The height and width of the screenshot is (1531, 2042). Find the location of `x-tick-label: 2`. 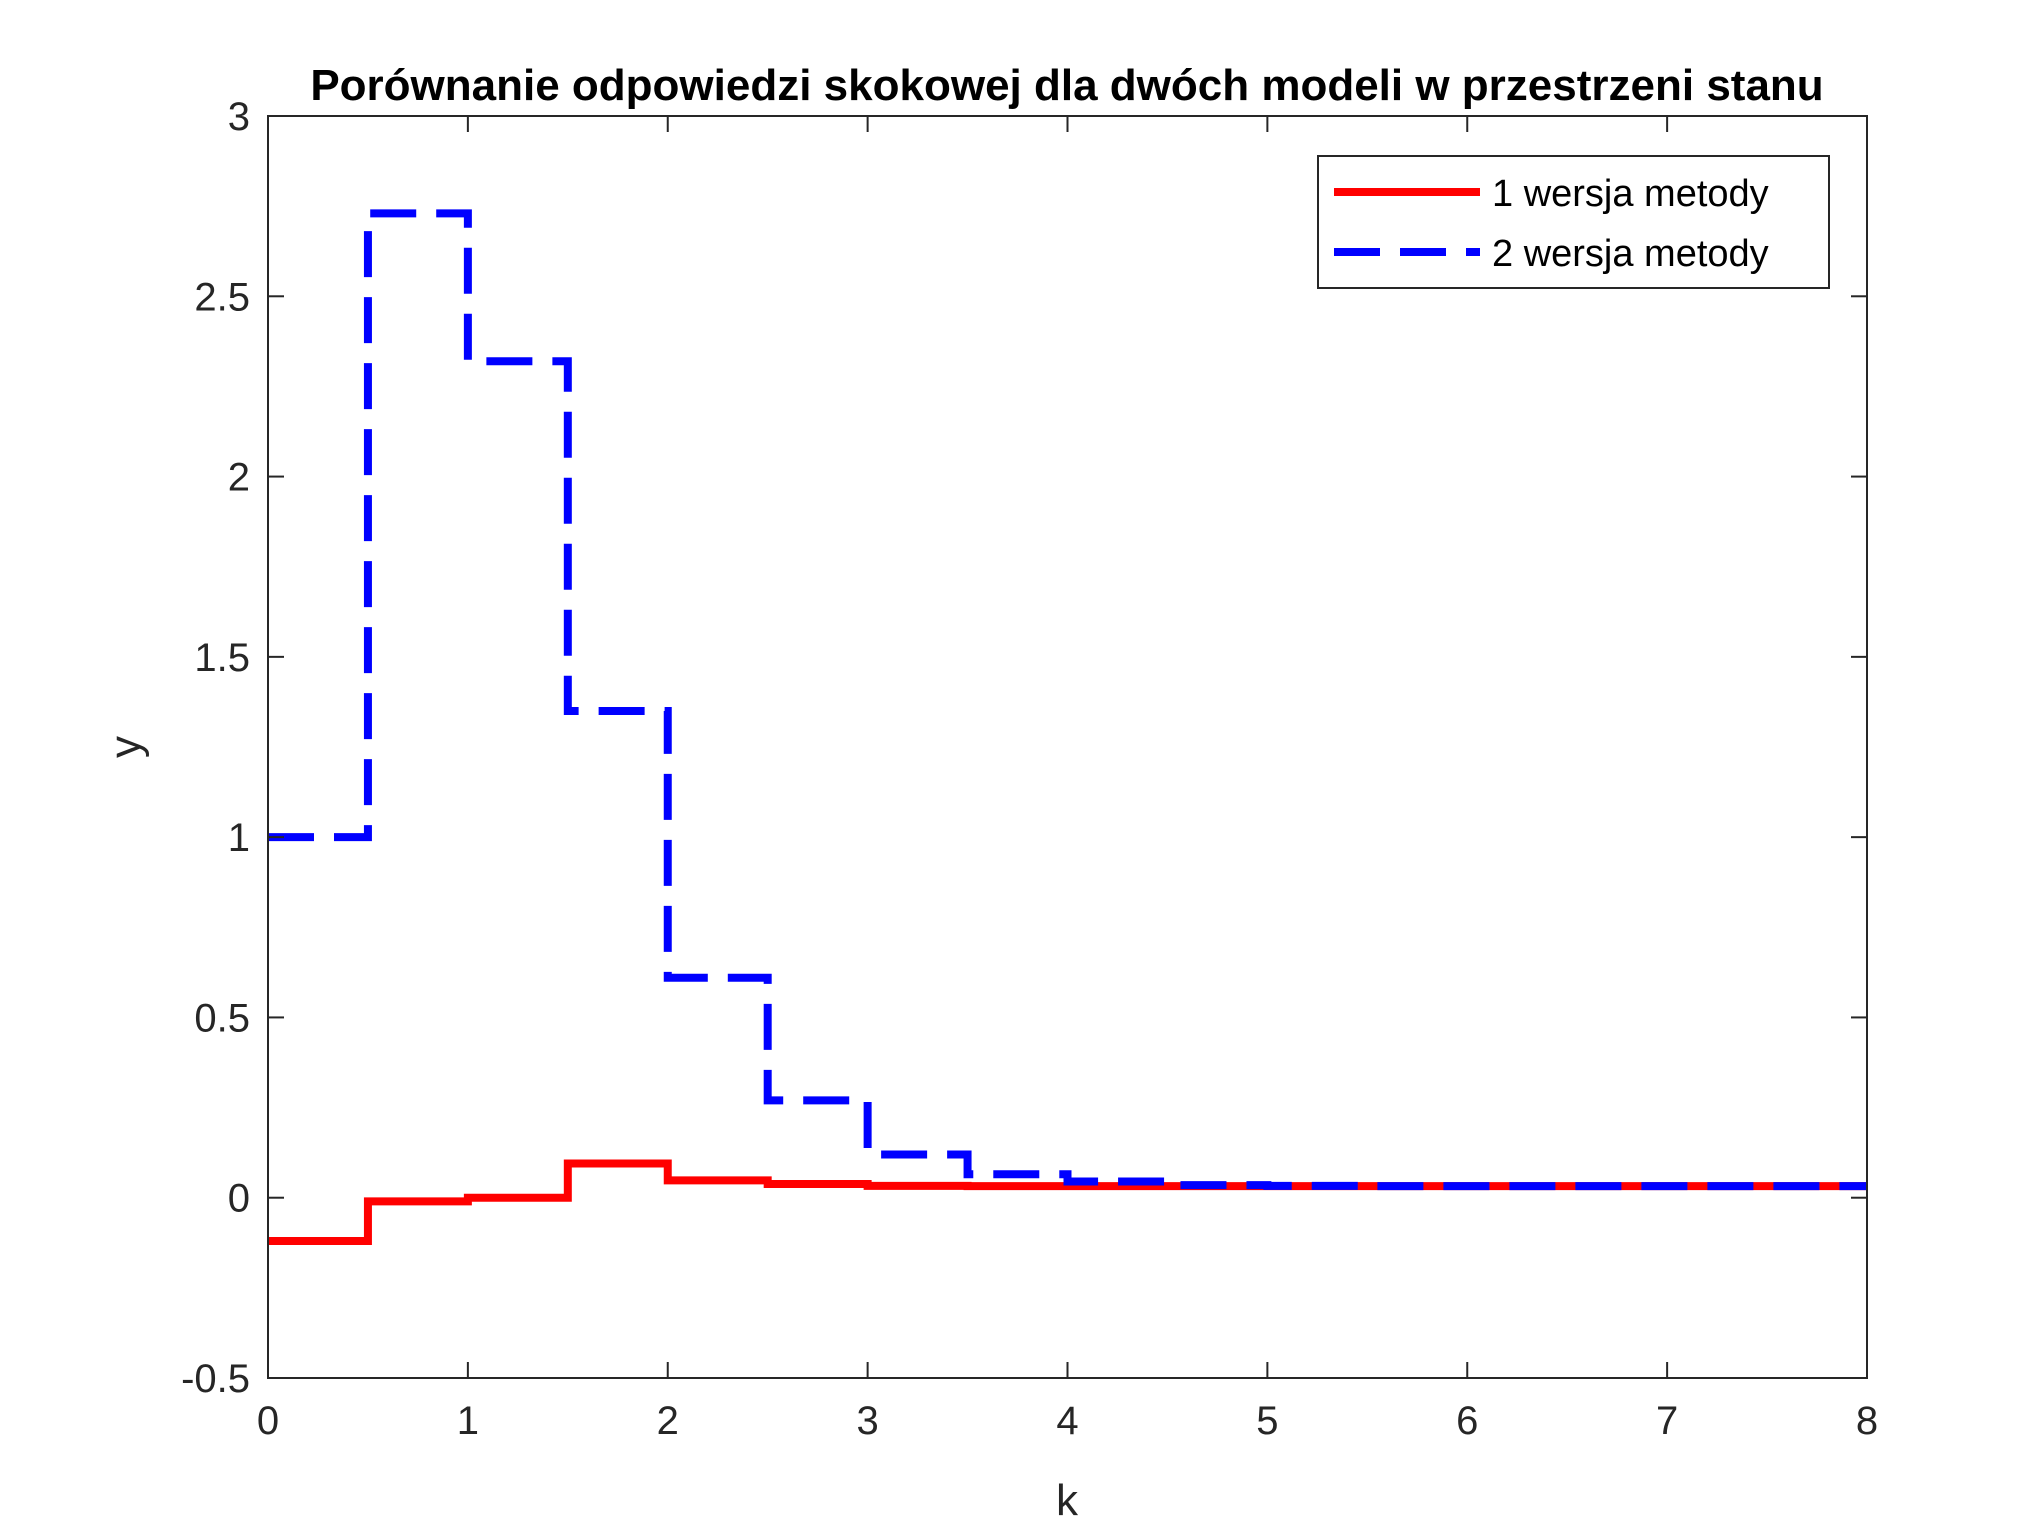

x-tick-label: 2 is located at coordinates (668, 1421).